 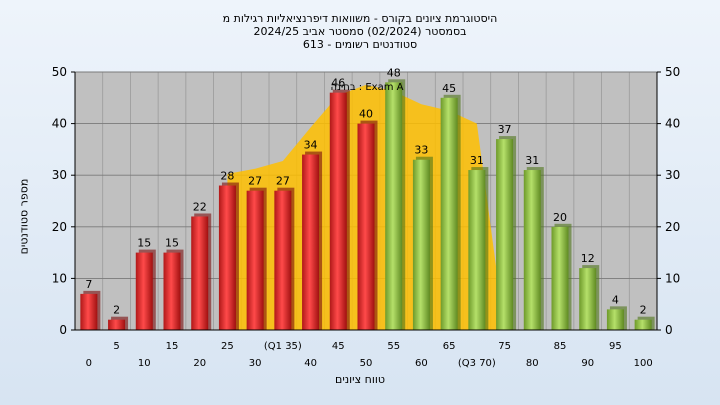 I want to click on x-tick-label: 60, so click(x=421, y=363).